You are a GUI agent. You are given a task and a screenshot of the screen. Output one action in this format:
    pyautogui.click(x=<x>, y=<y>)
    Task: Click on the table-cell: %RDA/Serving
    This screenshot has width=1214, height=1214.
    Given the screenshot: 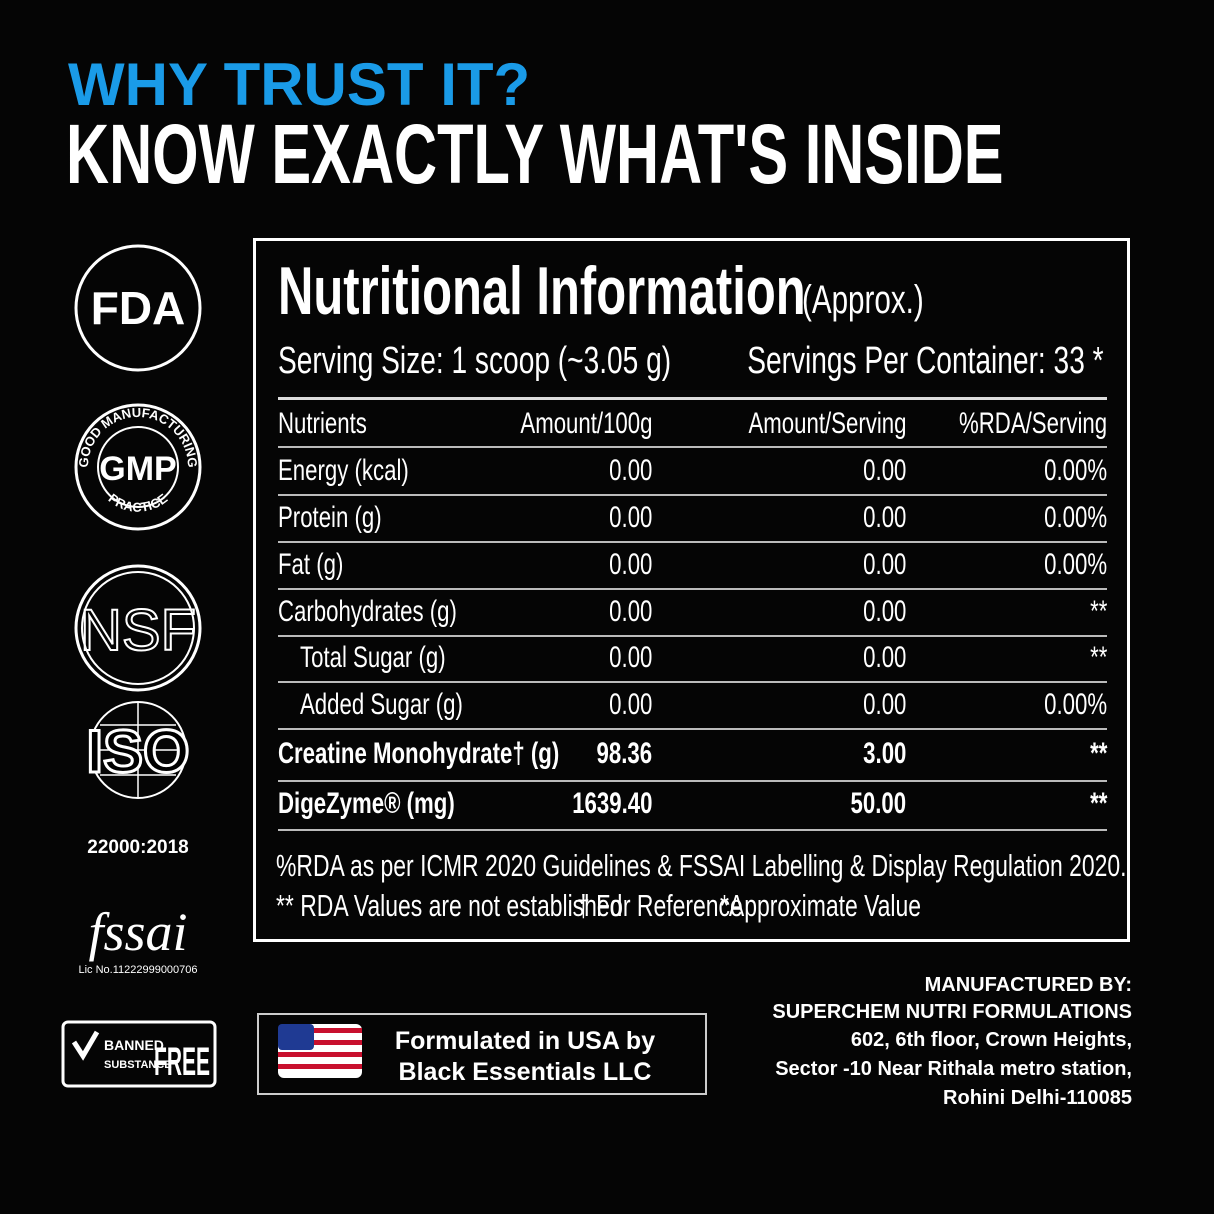 What is the action you would take?
    pyautogui.click(x=1032, y=423)
    